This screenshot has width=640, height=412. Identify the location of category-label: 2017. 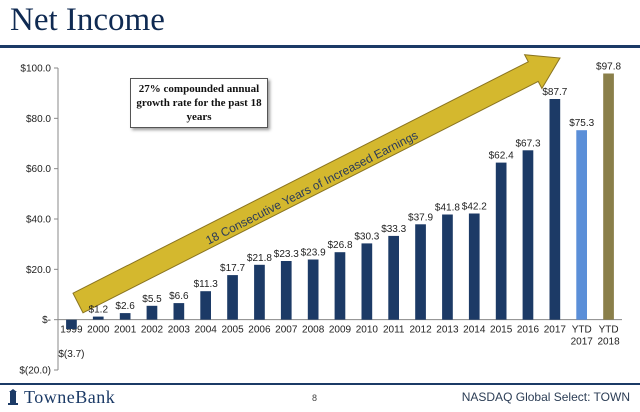
(555, 330).